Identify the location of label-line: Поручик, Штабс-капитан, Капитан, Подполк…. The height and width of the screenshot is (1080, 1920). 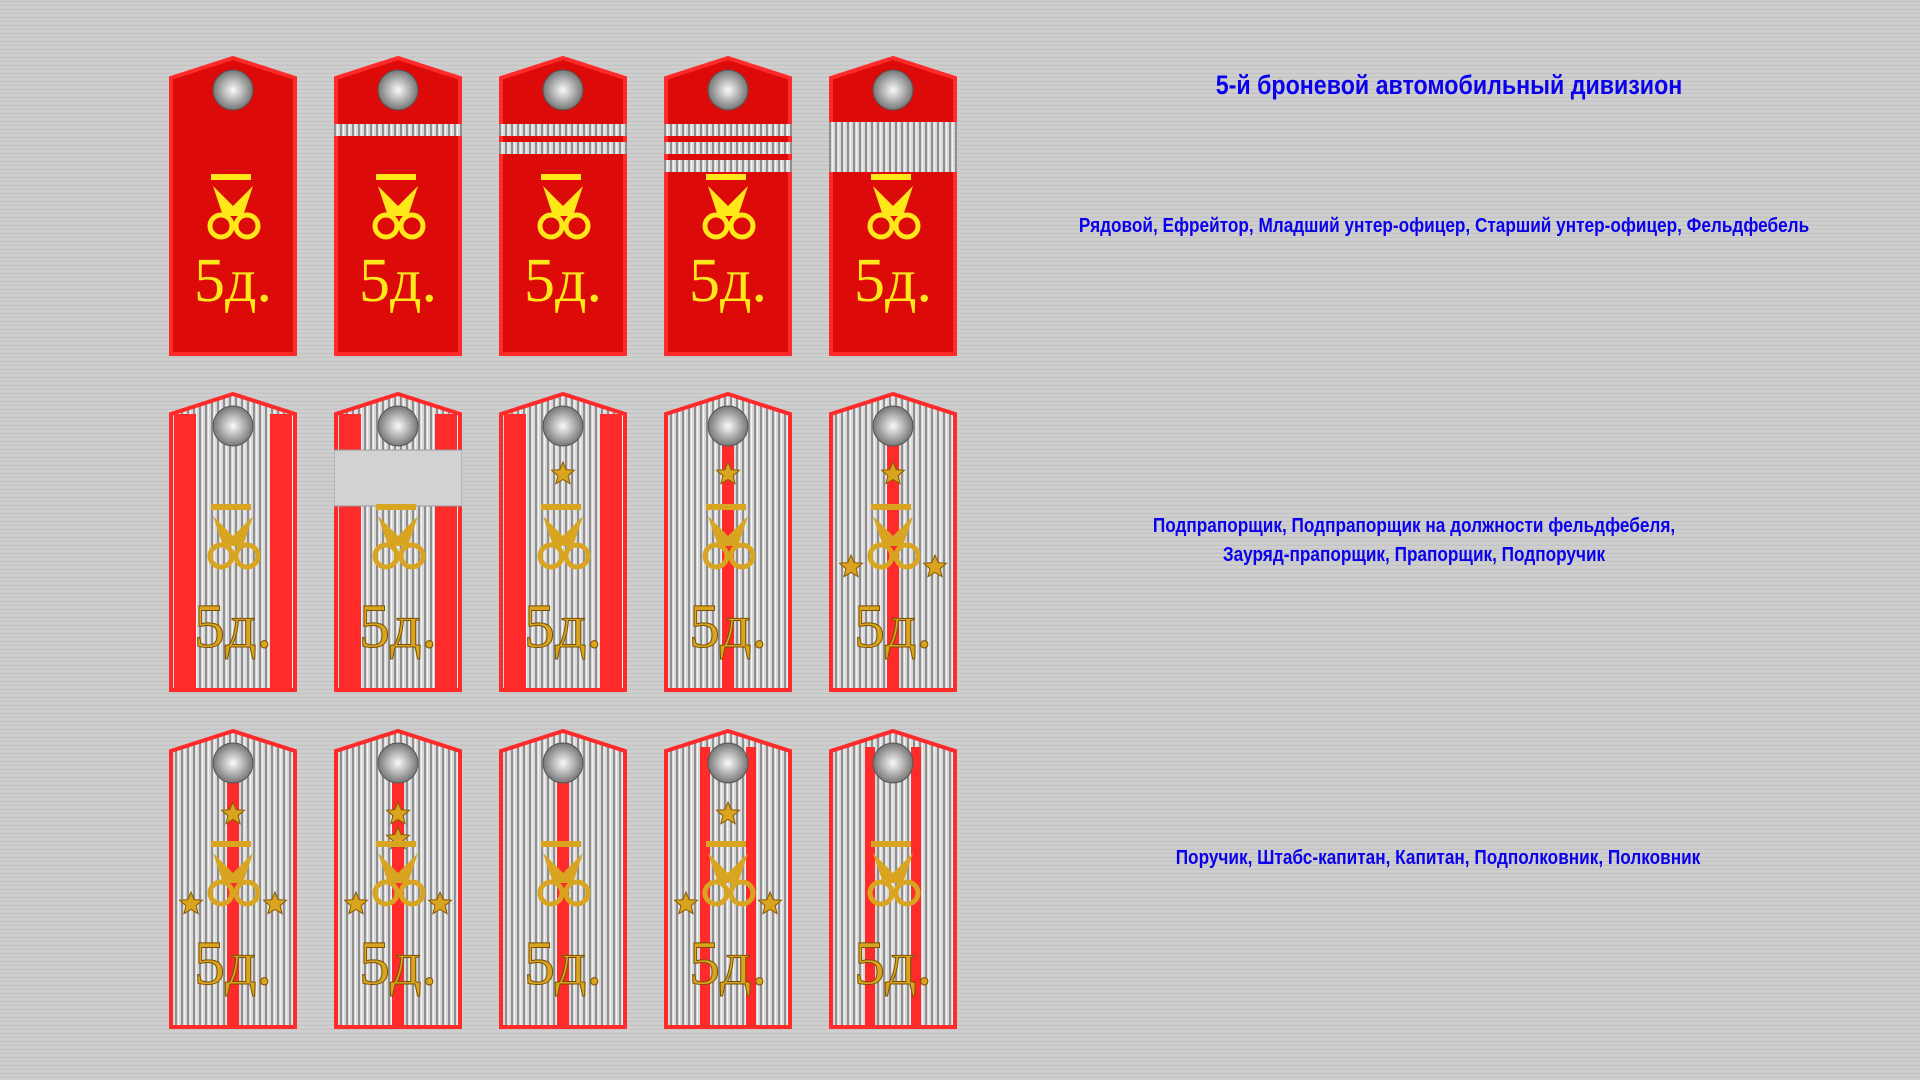
(1438, 858).